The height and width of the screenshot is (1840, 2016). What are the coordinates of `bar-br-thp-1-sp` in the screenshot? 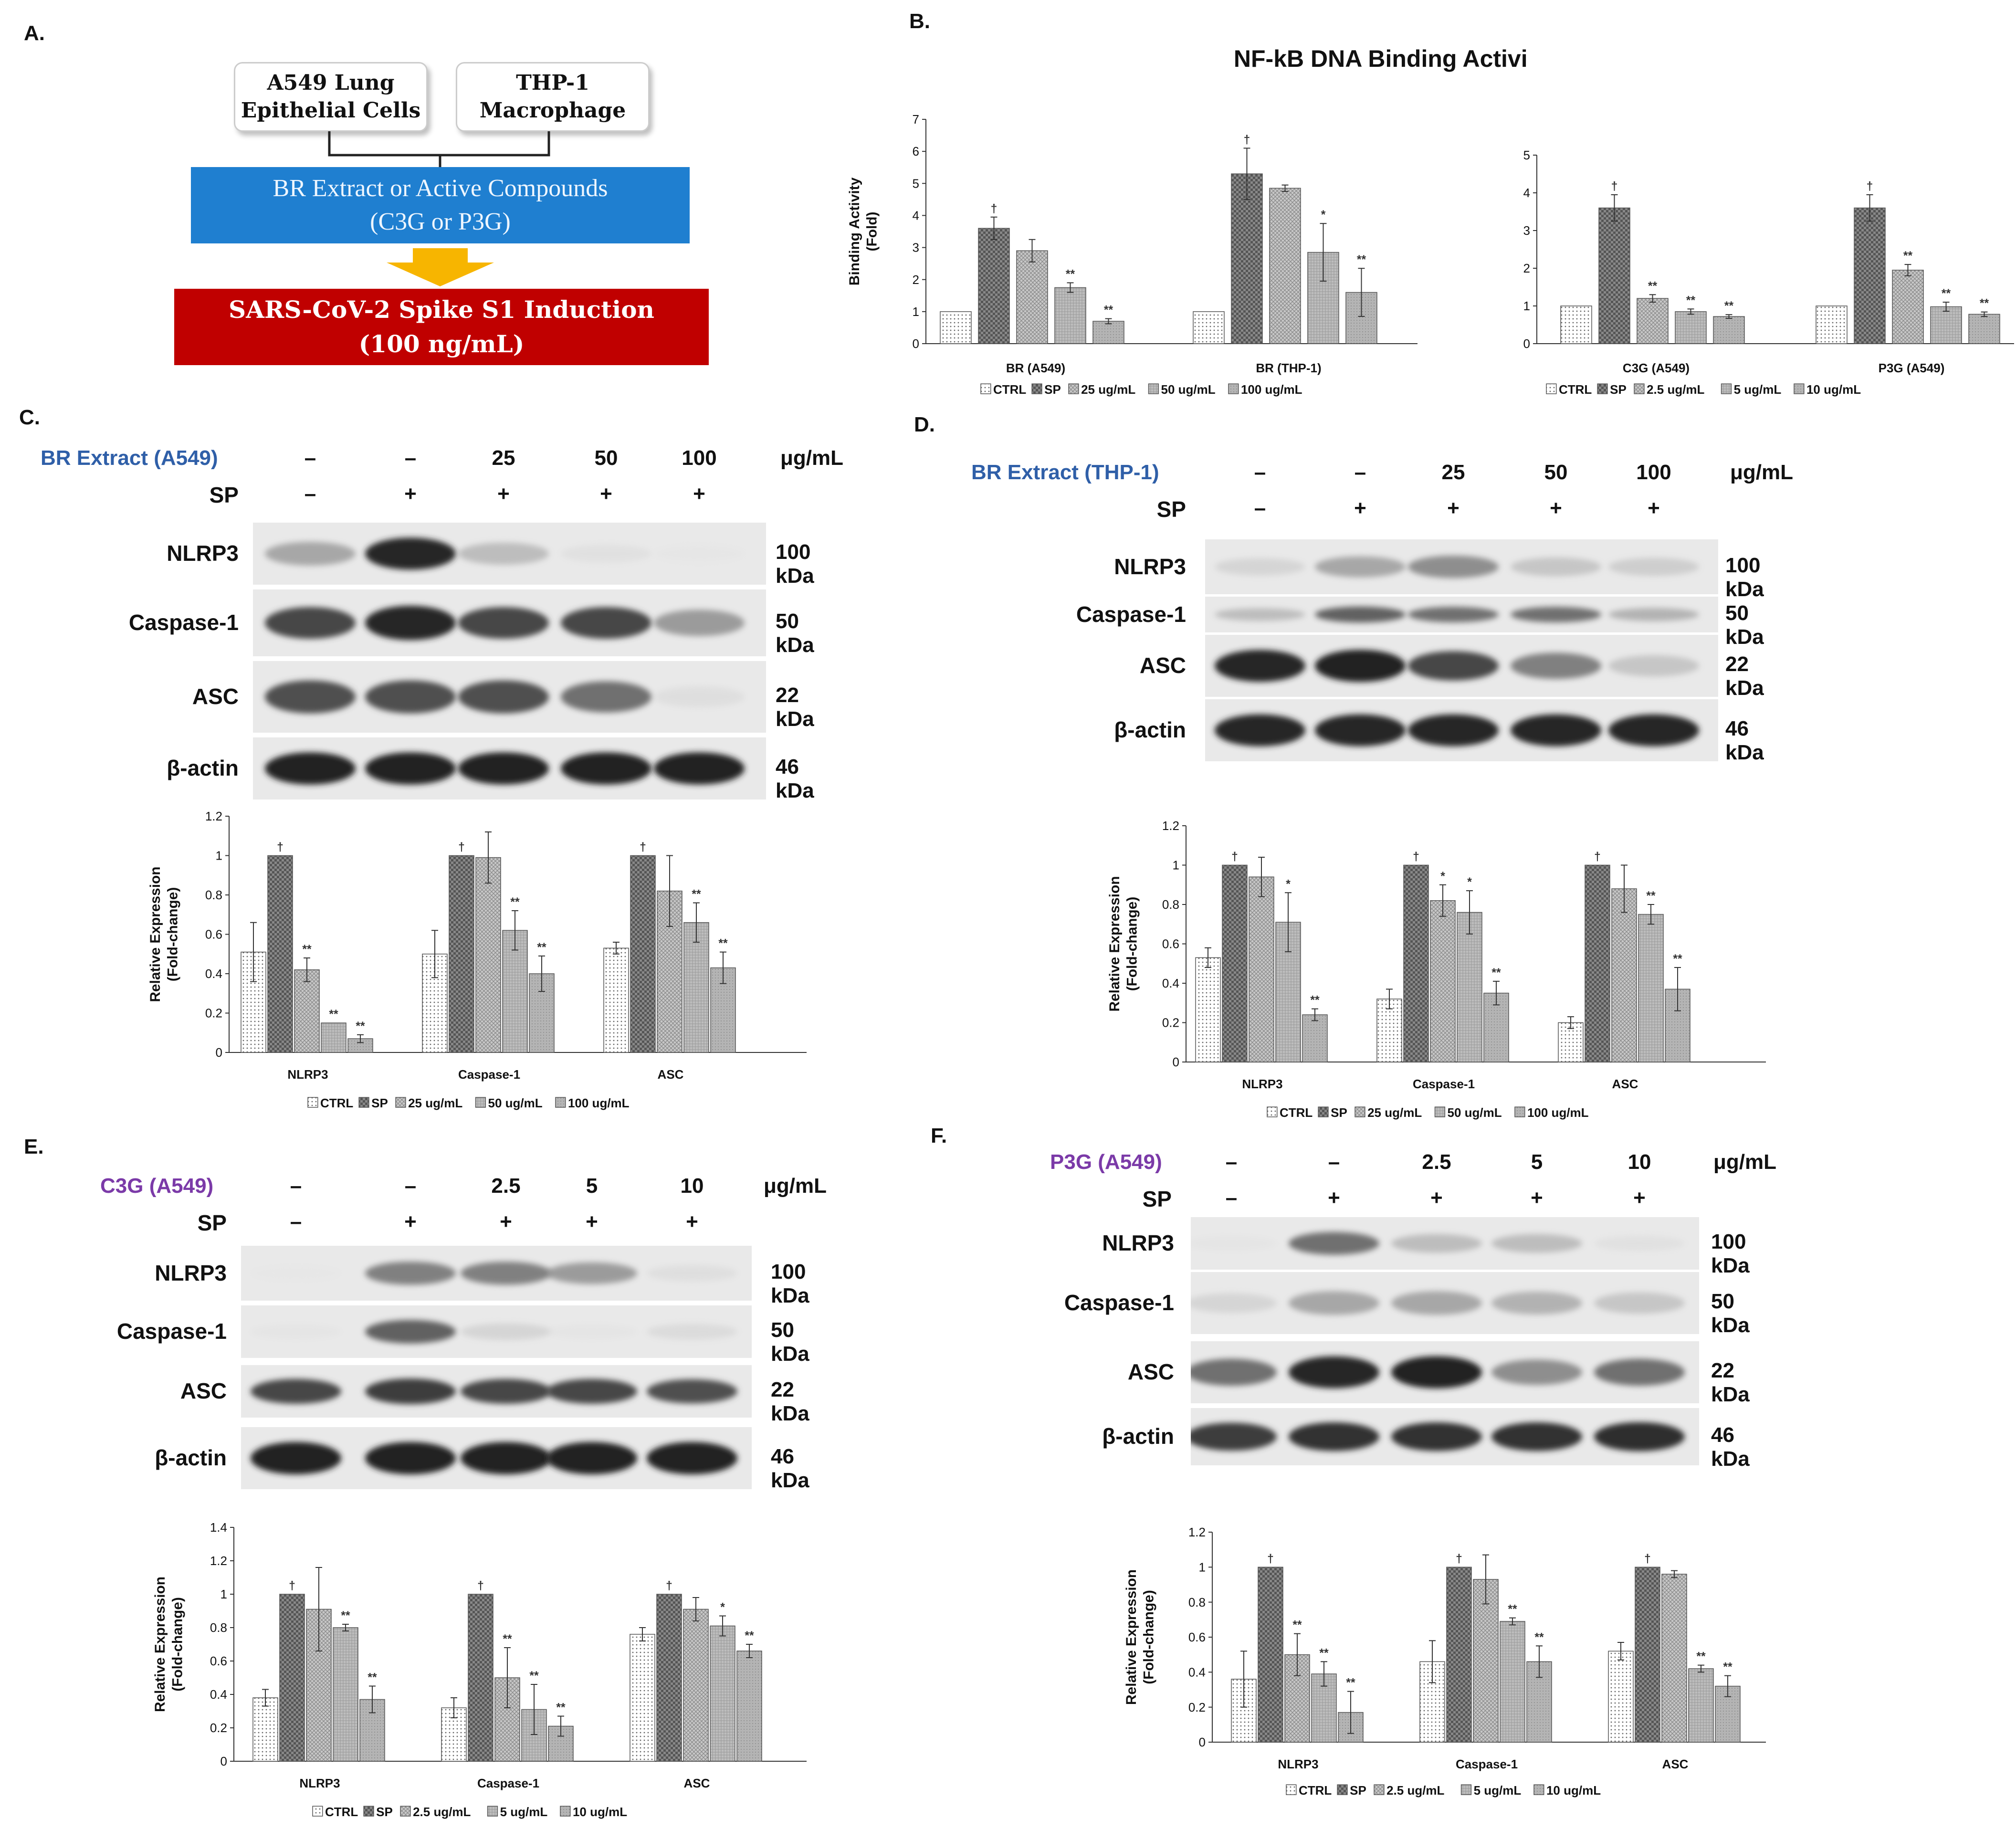 It's located at (1247, 258).